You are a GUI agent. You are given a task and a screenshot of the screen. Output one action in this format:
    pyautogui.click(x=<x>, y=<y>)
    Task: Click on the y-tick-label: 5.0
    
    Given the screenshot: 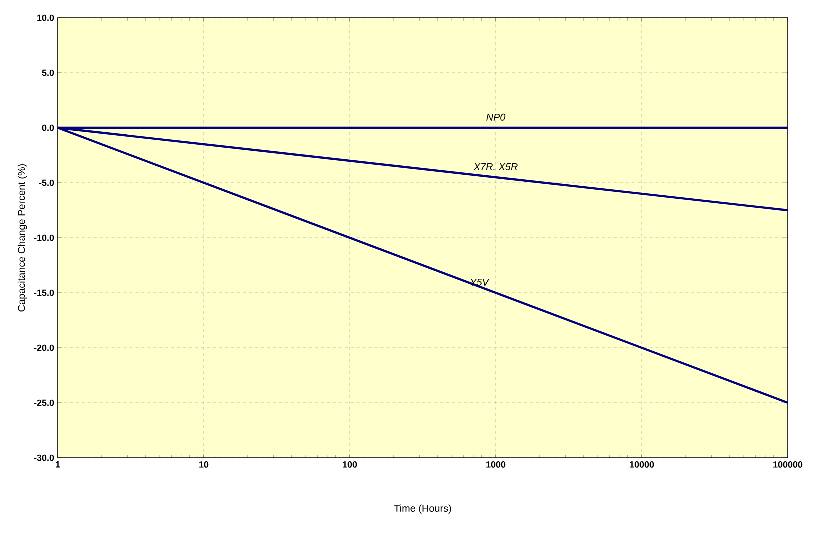 What is the action you would take?
    pyautogui.click(x=48, y=73)
    